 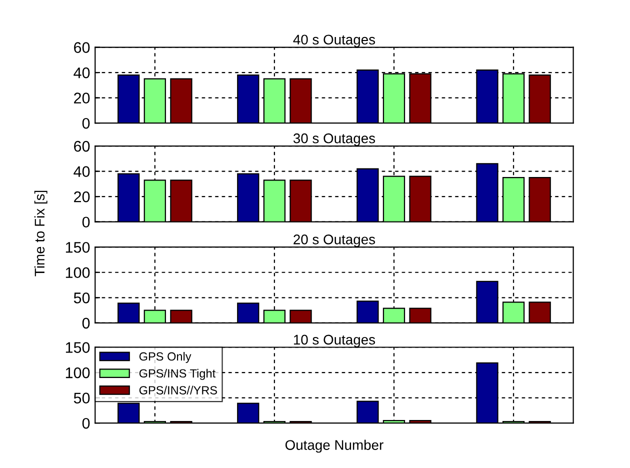 What do you see at coordinates (335, 341) in the screenshot?
I see `chart-title: 10 s Outages` at bounding box center [335, 341].